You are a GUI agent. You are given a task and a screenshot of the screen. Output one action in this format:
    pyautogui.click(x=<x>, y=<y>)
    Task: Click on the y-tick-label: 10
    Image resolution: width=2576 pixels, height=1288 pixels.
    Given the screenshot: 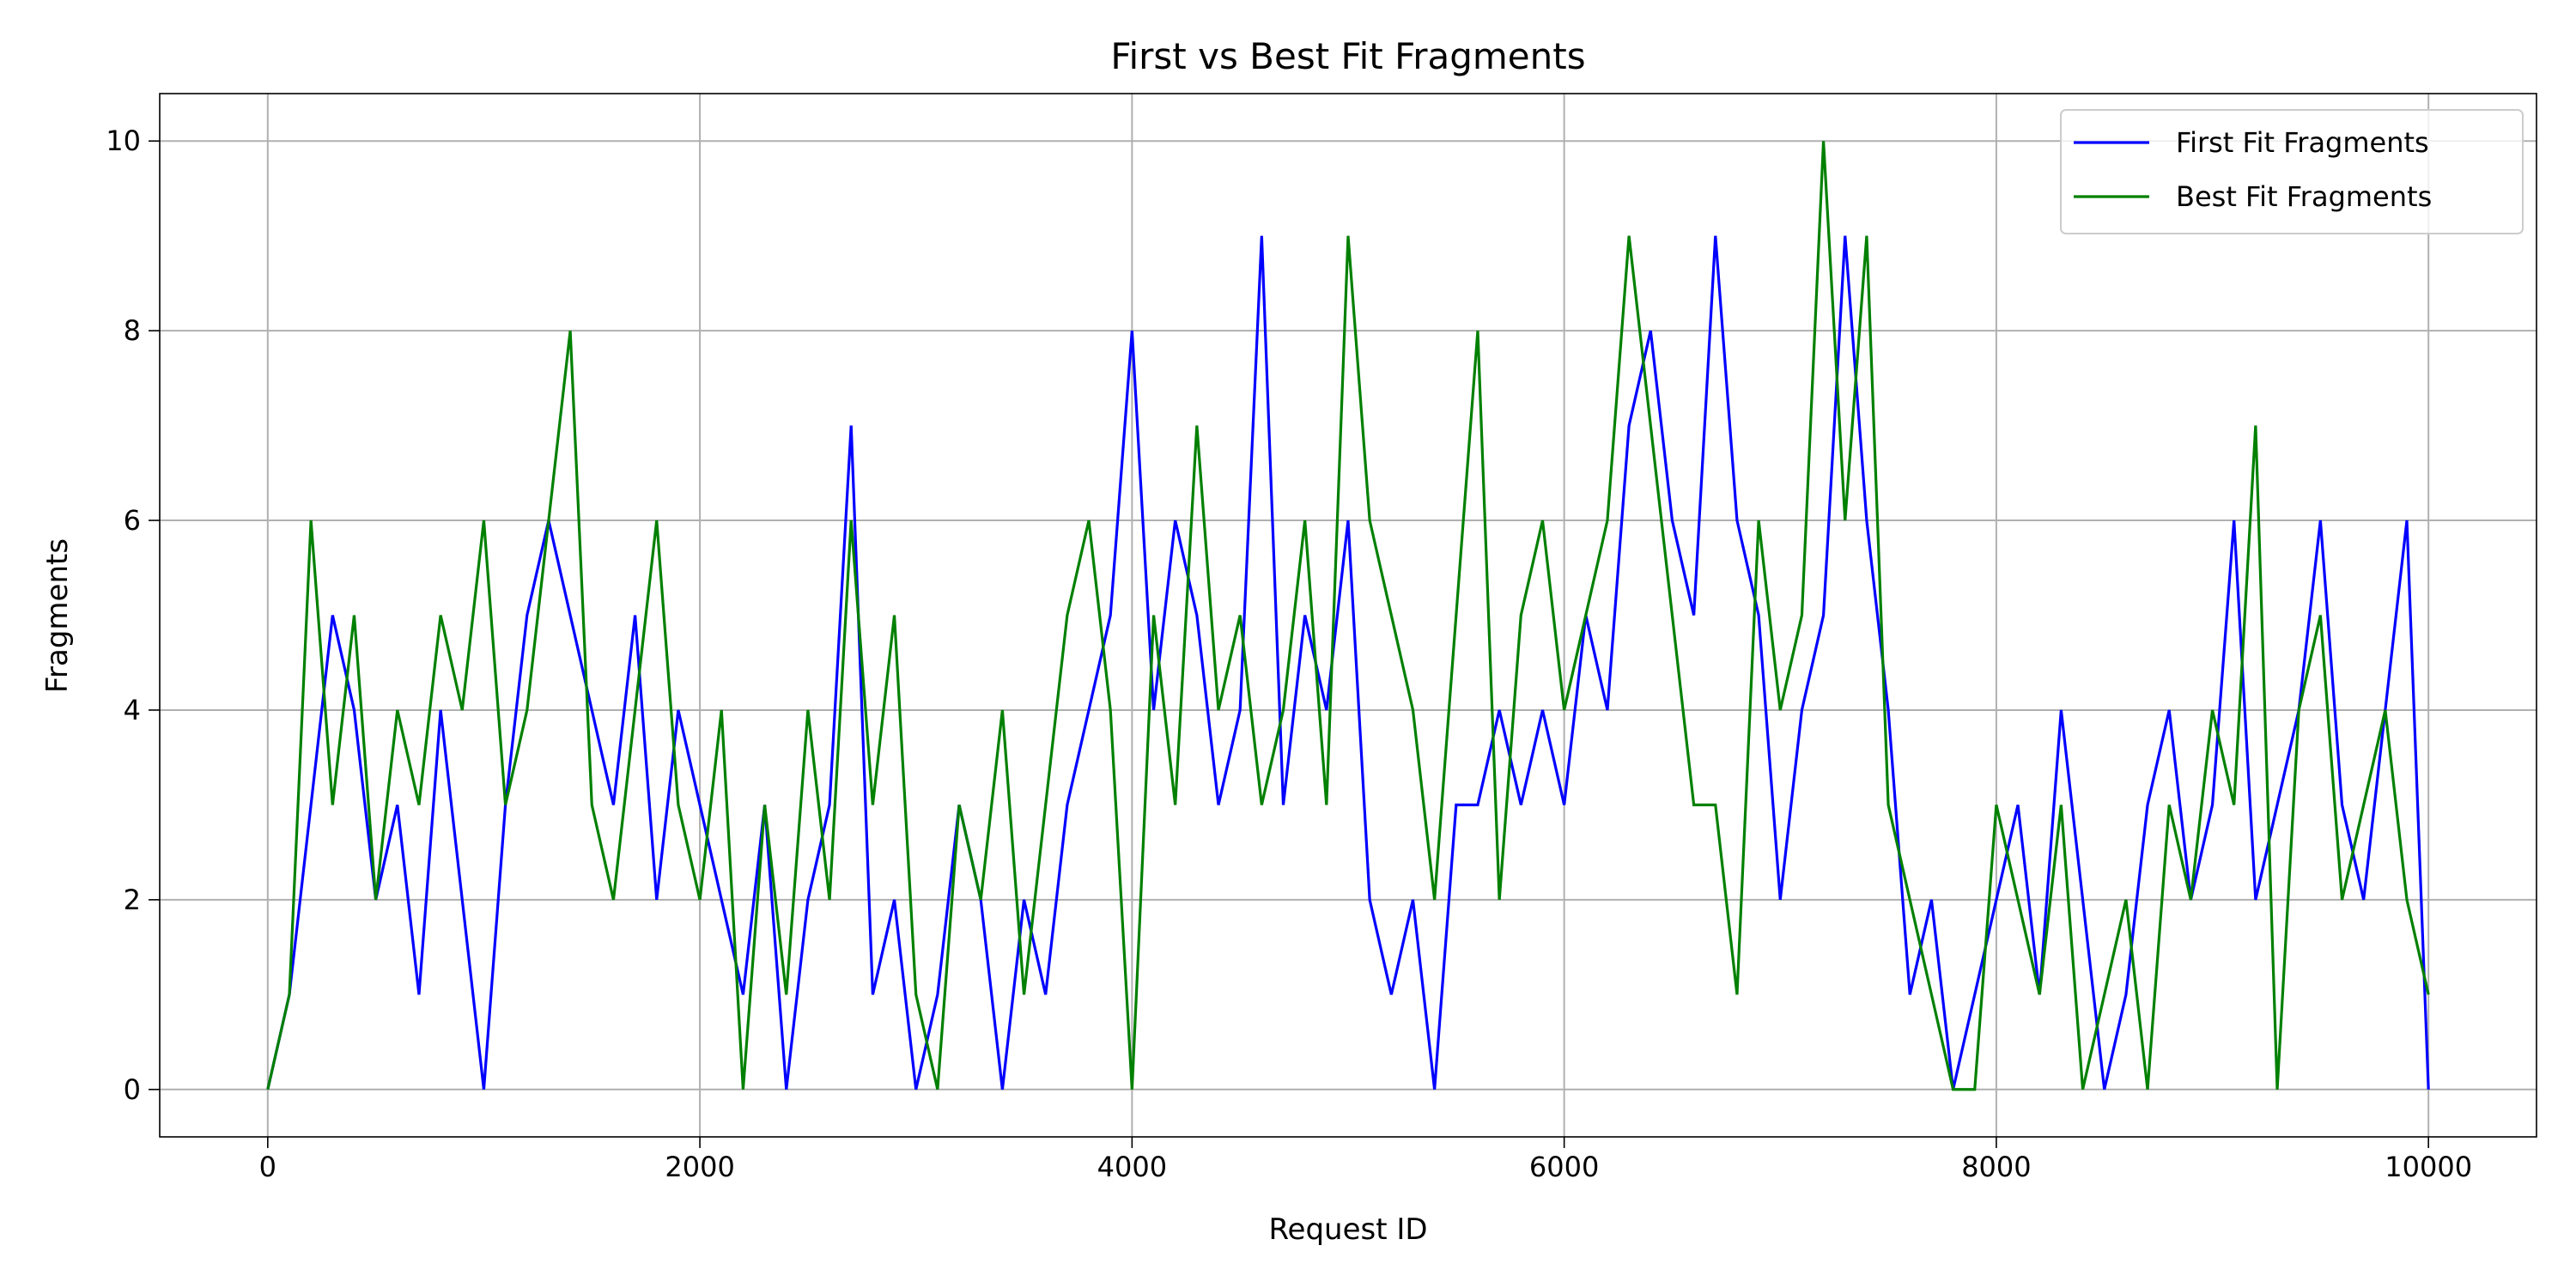 What is the action you would take?
    pyautogui.click(x=123, y=141)
    